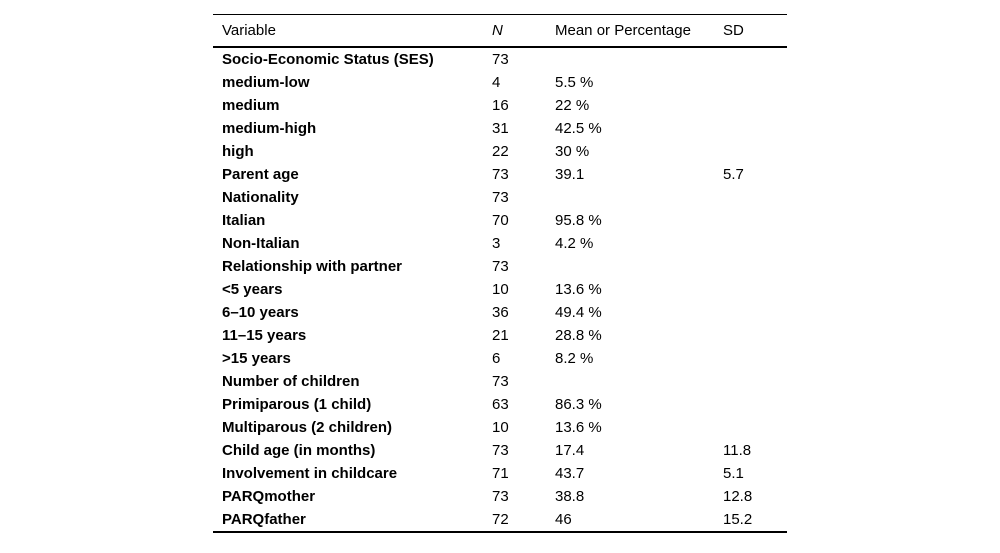  I want to click on table-row: <5 years 10 13.6 %, so click(500, 289).